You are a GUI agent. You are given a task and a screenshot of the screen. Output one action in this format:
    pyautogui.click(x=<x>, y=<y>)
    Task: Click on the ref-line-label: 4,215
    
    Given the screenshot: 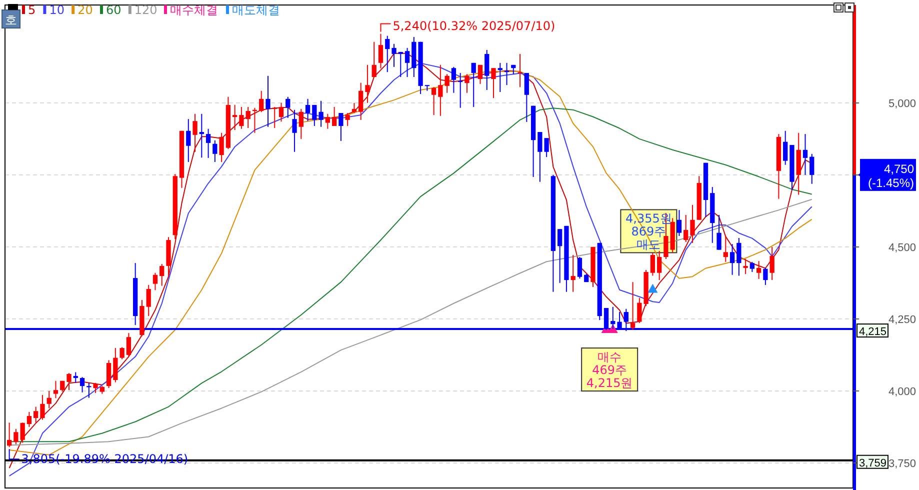 What is the action you would take?
    pyautogui.click(x=873, y=332)
    